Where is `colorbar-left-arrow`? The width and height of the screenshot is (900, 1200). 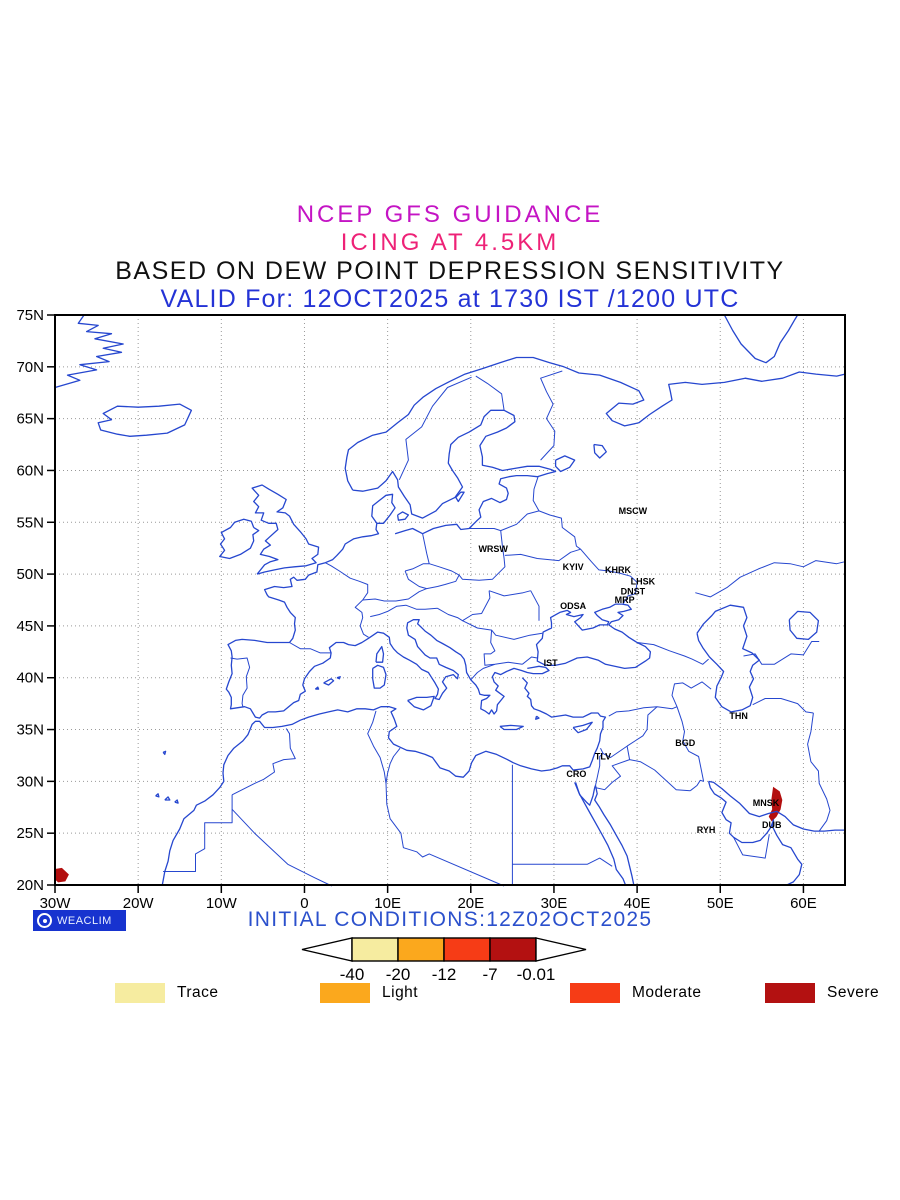 colorbar-left-arrow is located at coordinates (327, 949).